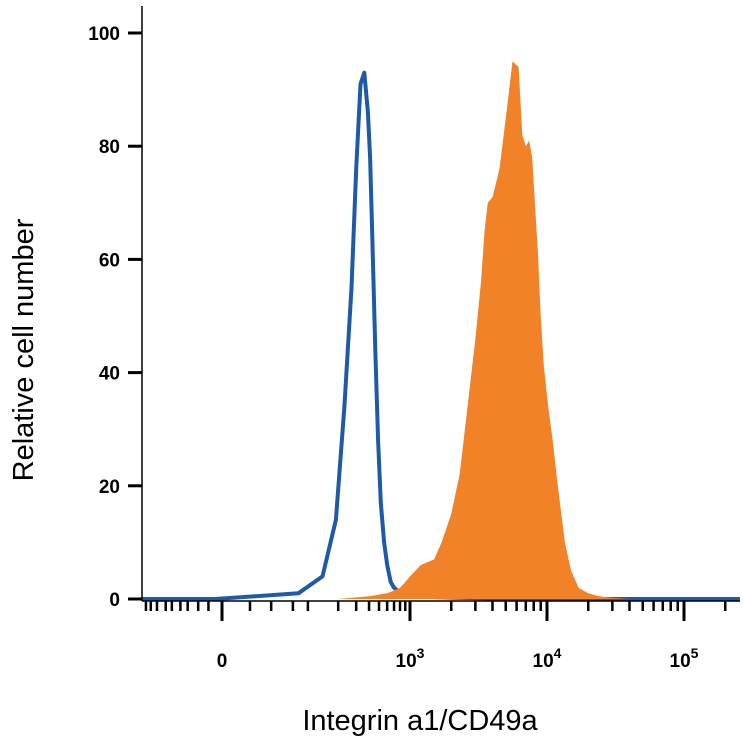  What do you see at coordinates (410, 658) in the screenshot?
I see `x-tick-label: 10³` at bounding box center [410, 658].